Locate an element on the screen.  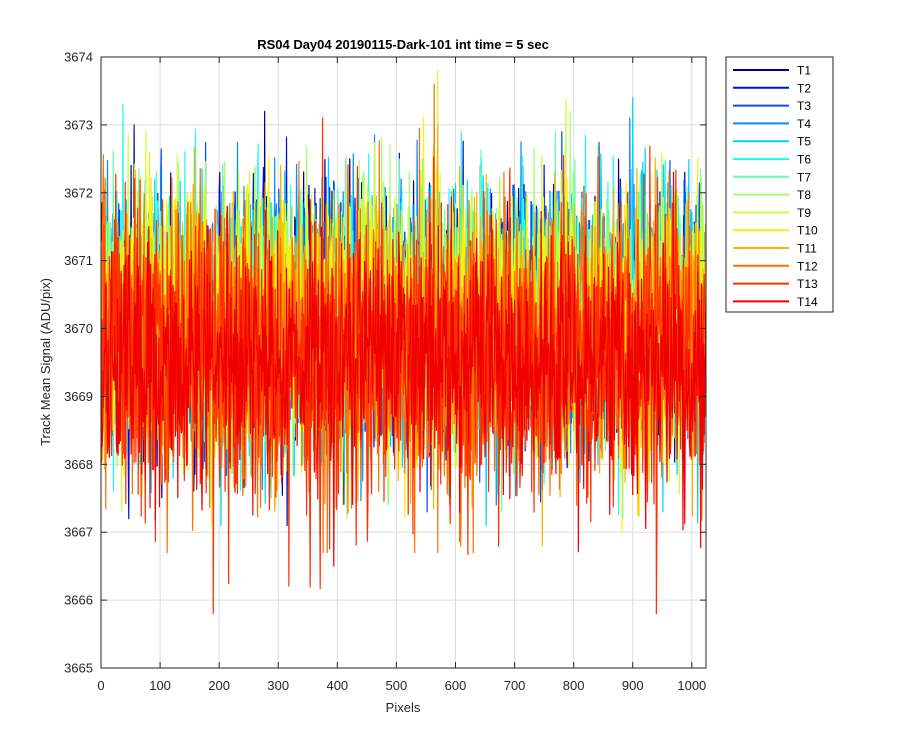
y-tick-label: 3672 is located at coordinates (78, 192).